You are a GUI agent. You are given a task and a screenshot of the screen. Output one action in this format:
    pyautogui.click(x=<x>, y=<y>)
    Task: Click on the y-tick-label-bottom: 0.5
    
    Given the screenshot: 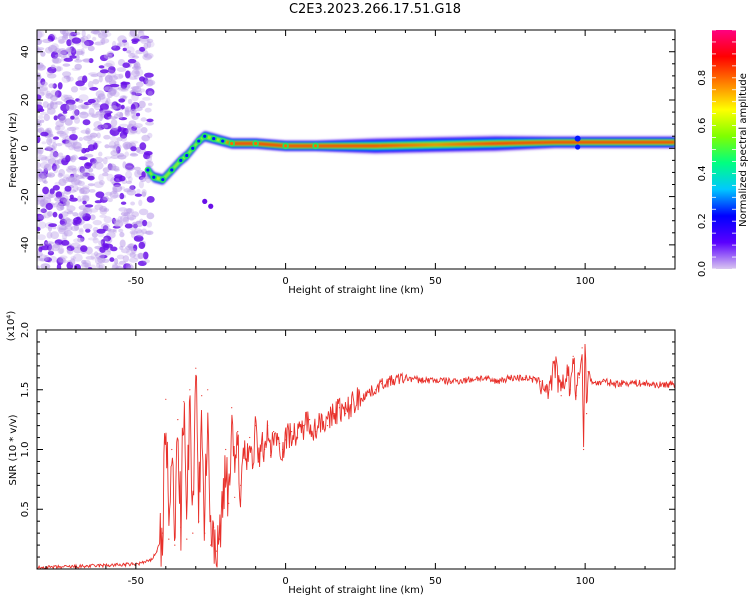 What is the action you would take?
    pyautogui.click(x=25, y=509)
    